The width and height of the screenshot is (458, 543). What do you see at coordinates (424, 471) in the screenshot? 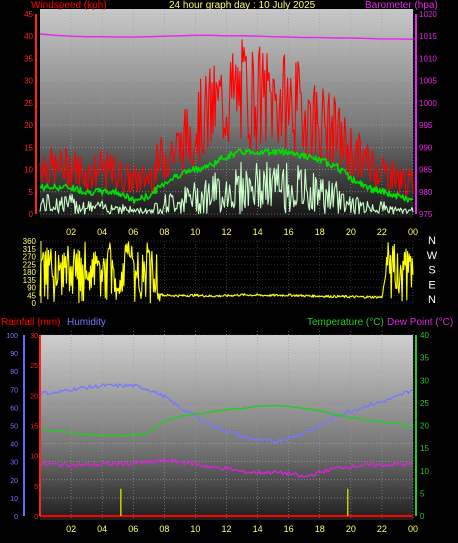
I see `temperature-tick-label: 10` at bounding box center [424, 471].